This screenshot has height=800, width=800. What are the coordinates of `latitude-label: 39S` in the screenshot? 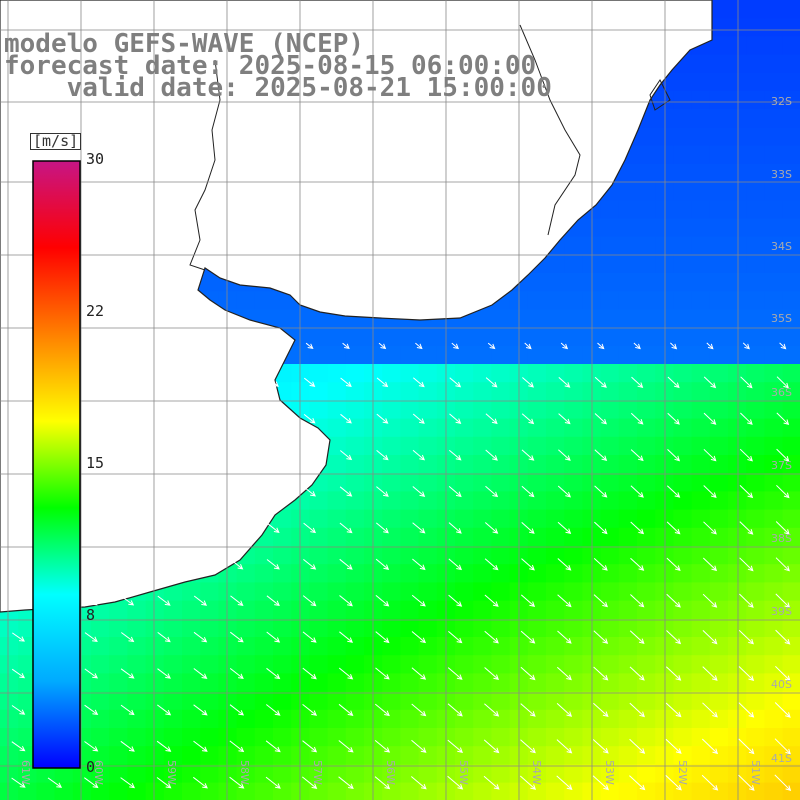 It's located at (781, 611).